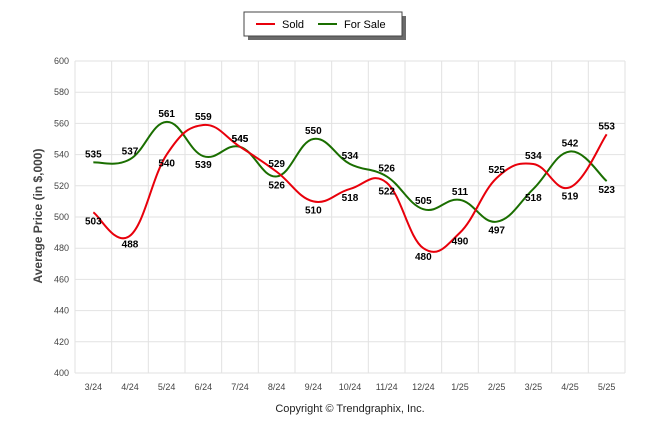 Image resolution: width=646 pixels, height=434 pixels. What do you see at coordinates (497, 387) in the screenshot?
I see `x-tick-label: 2/25` at bounding box center [497, 387].